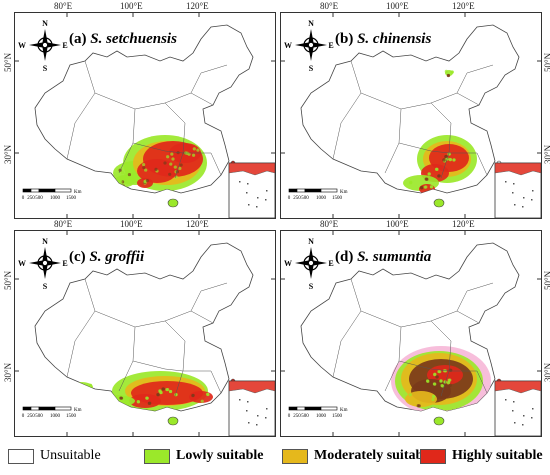 The image size is (550, 475). Describe the element at coordinates (21, 456) in the screenshot. I see `legend-swatch-unsuitable` at that location.